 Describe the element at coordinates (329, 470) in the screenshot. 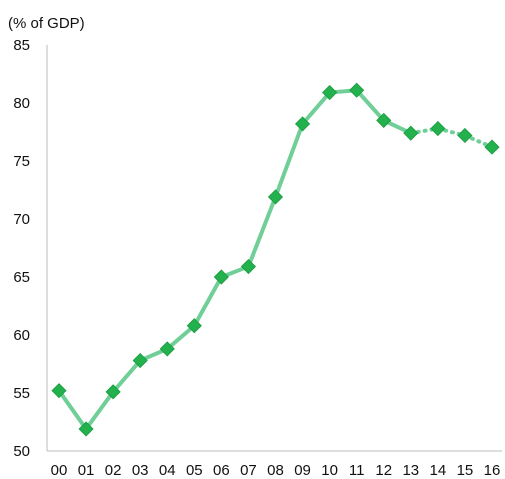

I see `x-tick-label: 10` at that location.